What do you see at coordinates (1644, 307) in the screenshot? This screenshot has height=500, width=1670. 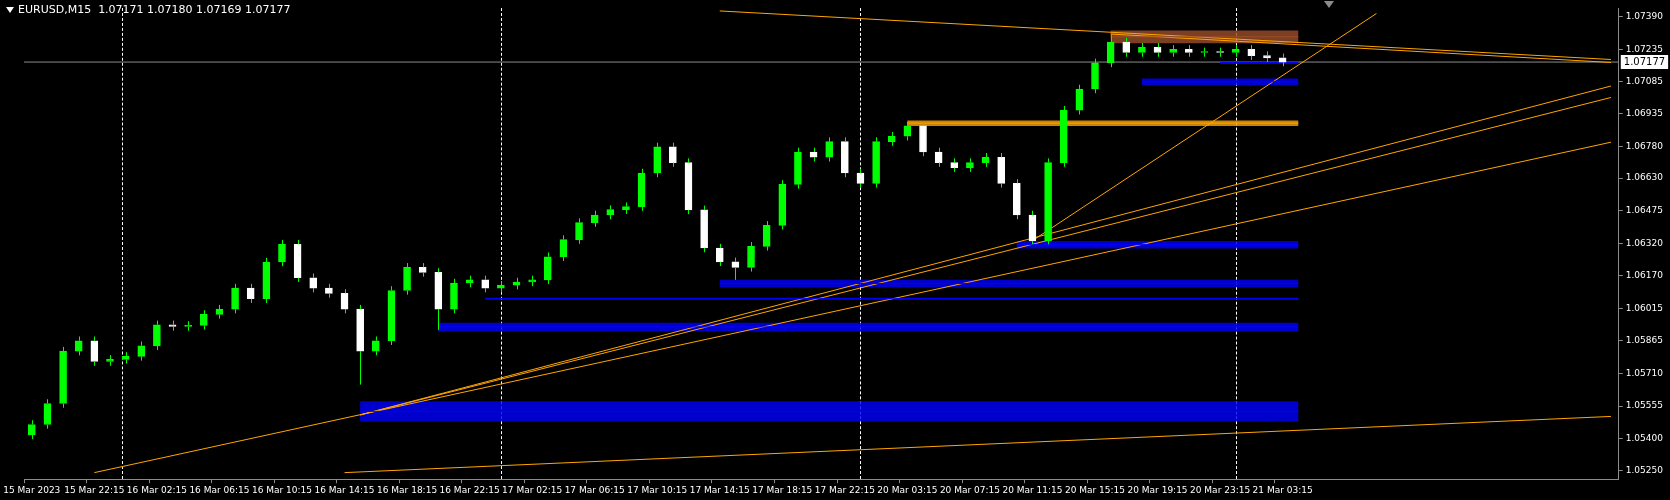 I see `y-tick-label: 1.06015` at bounding box center [1644, 307].